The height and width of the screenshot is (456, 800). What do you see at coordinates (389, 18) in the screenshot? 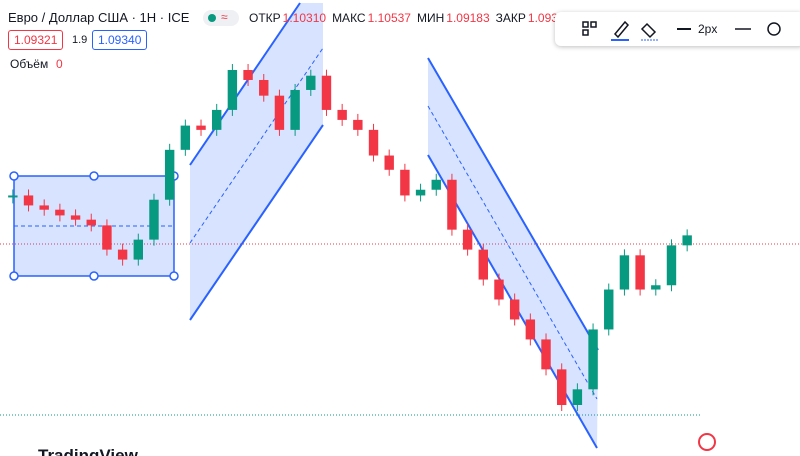
I see `ohlc-value: 1.10537` at bounding box center [389, 18].